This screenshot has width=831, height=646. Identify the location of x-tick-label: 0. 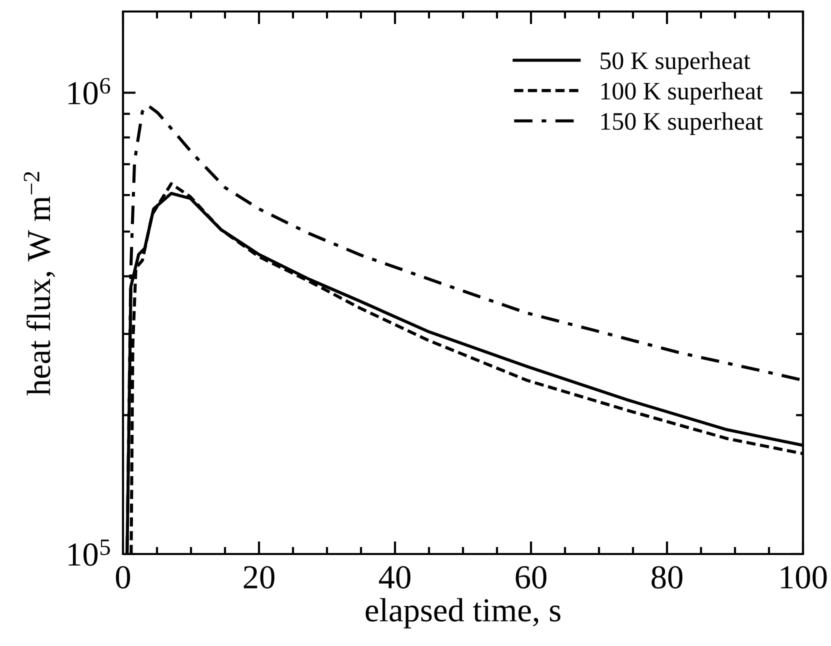
(123, 577).